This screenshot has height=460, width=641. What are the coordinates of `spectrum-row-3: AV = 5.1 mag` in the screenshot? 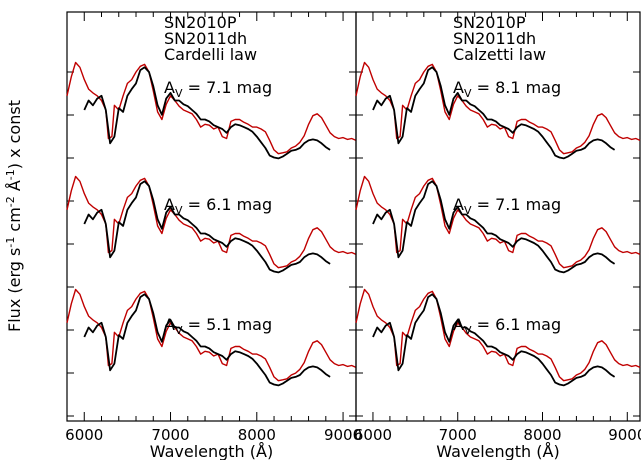 It's located at (211, 337).